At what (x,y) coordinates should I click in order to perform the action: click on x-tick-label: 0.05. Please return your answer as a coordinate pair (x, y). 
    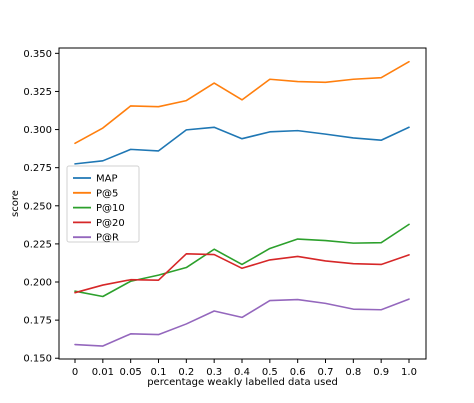
    Looking at the image, I should click on (131, 372).